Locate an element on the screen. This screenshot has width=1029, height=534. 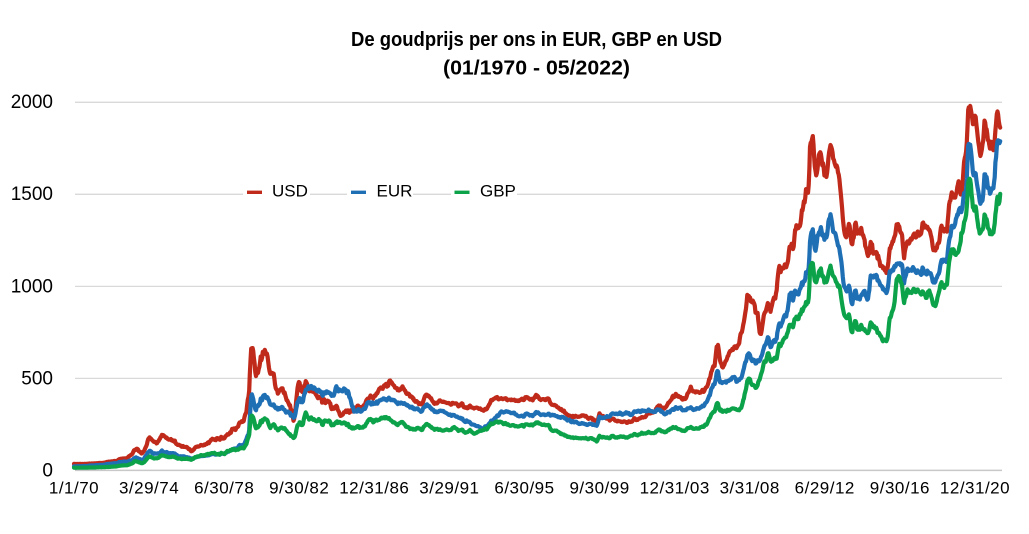
svg-text: 9/30/99 is located at coordinates (599, 488).